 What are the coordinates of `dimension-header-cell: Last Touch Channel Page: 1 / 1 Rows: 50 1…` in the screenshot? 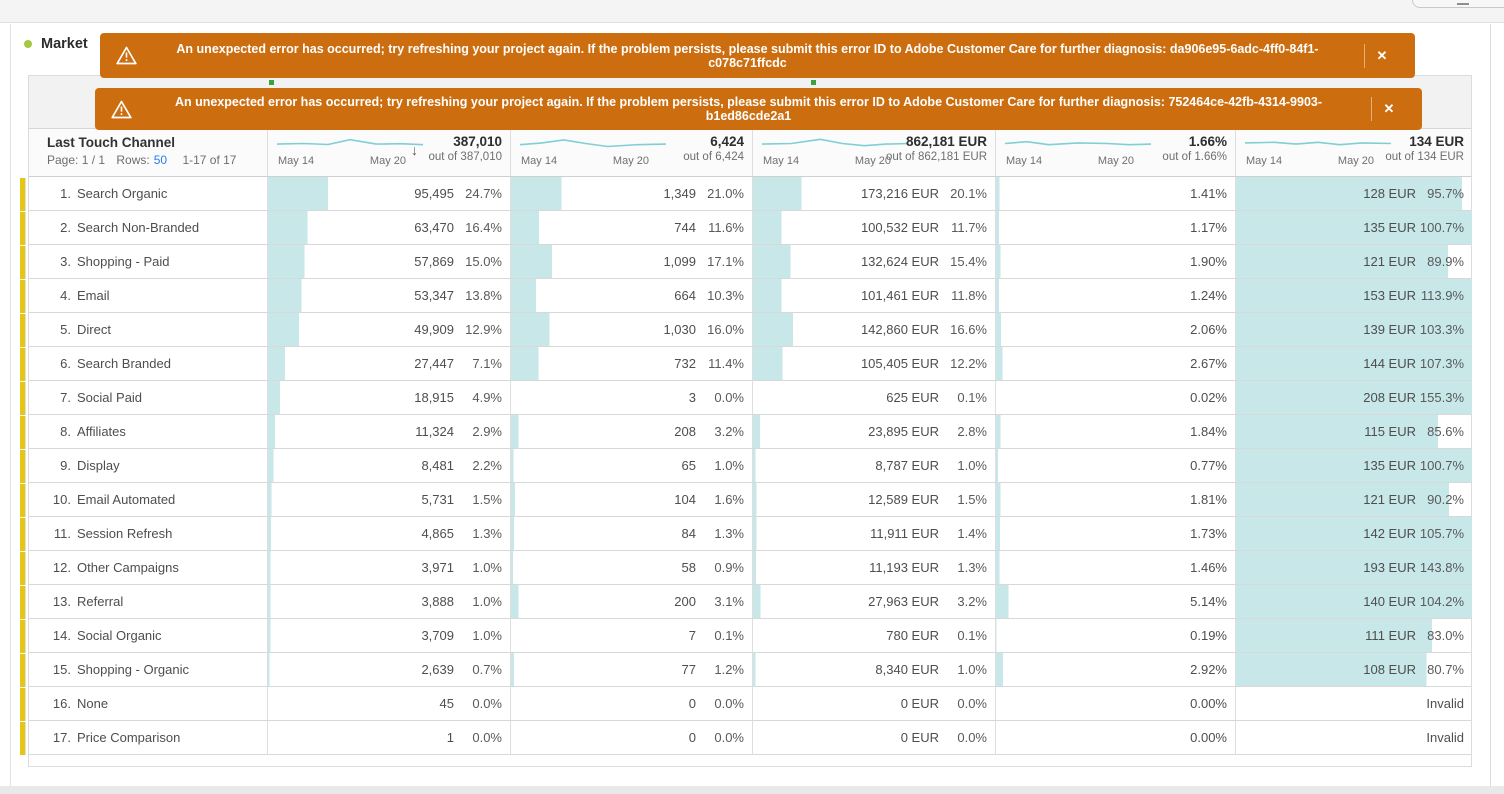 It's located at (148, 152).